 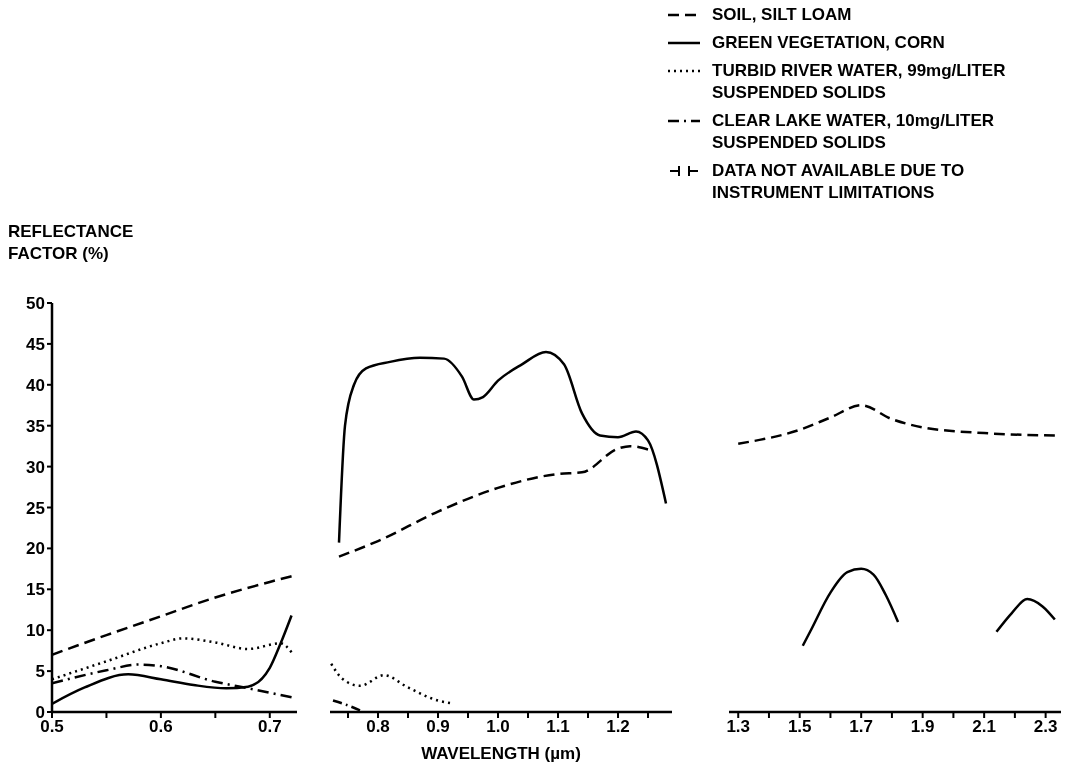 What do you see at coordinates (618, 727) in the screenshot?
I see `x-tick-label: 1.2` at bounding box center [618, 727].